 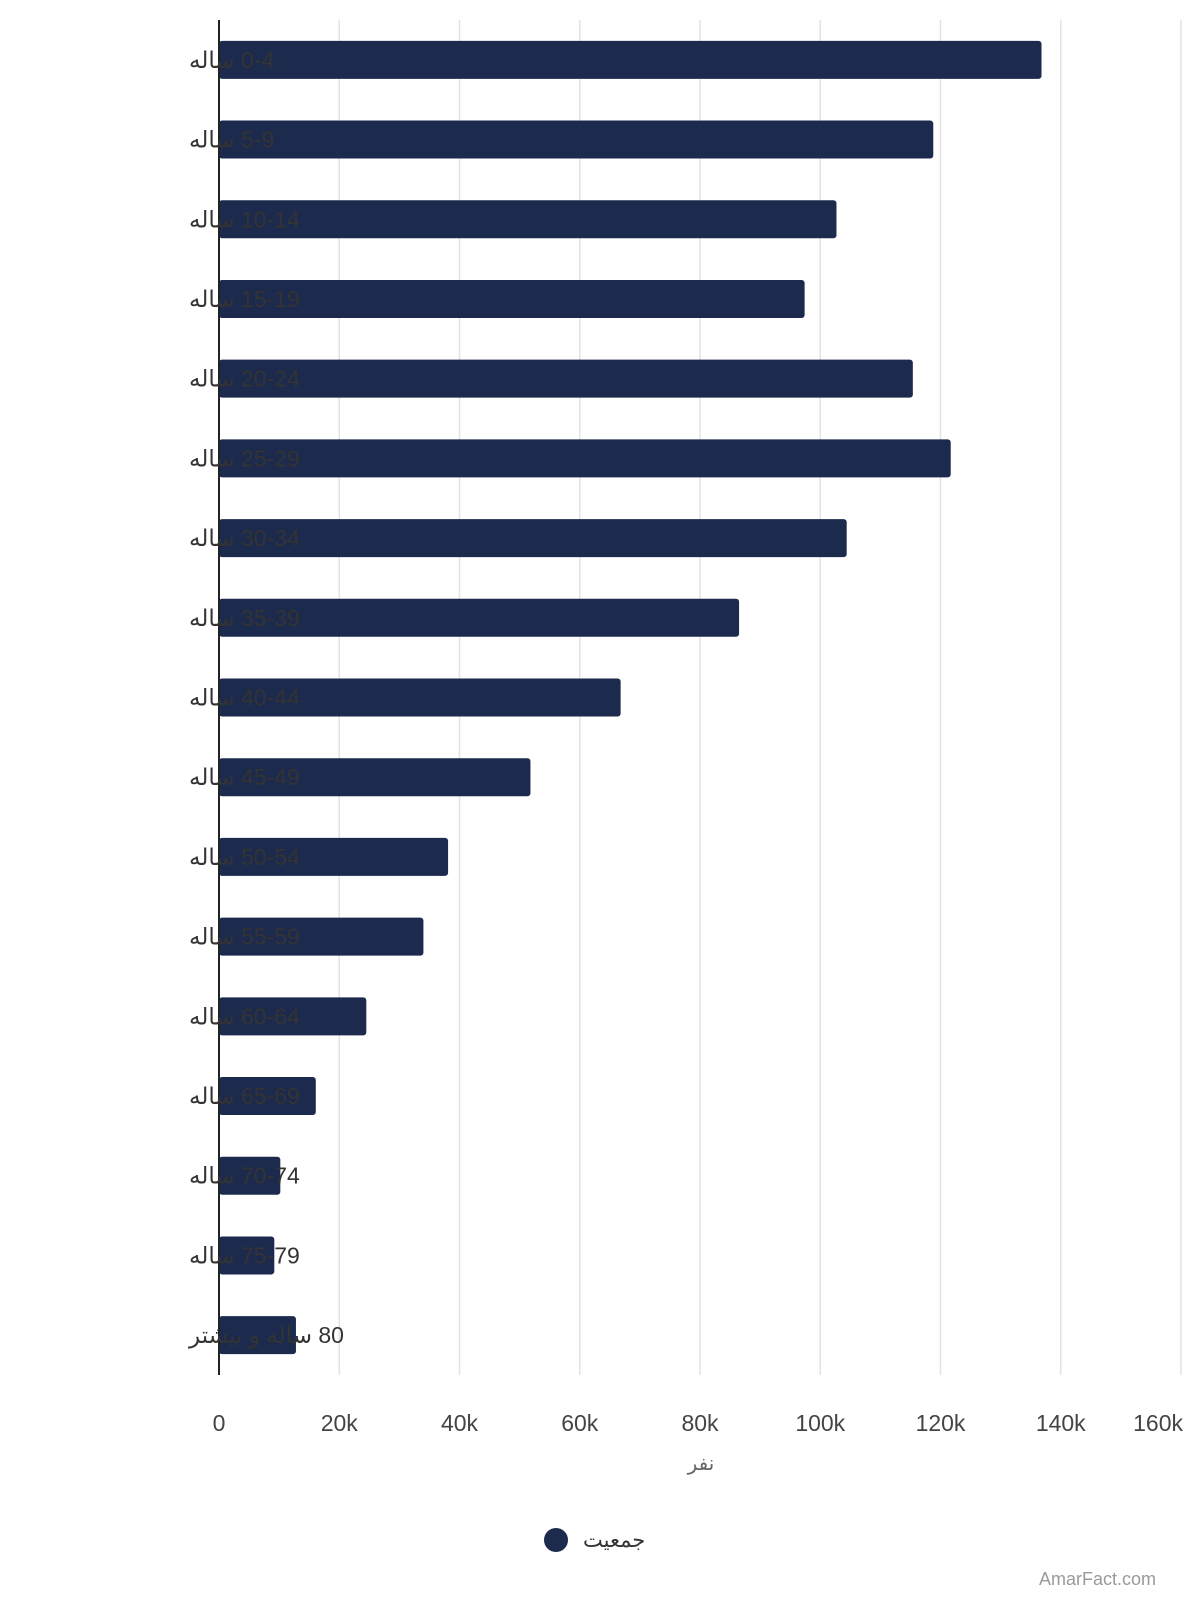 I want to click on category-label: 30-34 ساله, so click(x=244, y=538).